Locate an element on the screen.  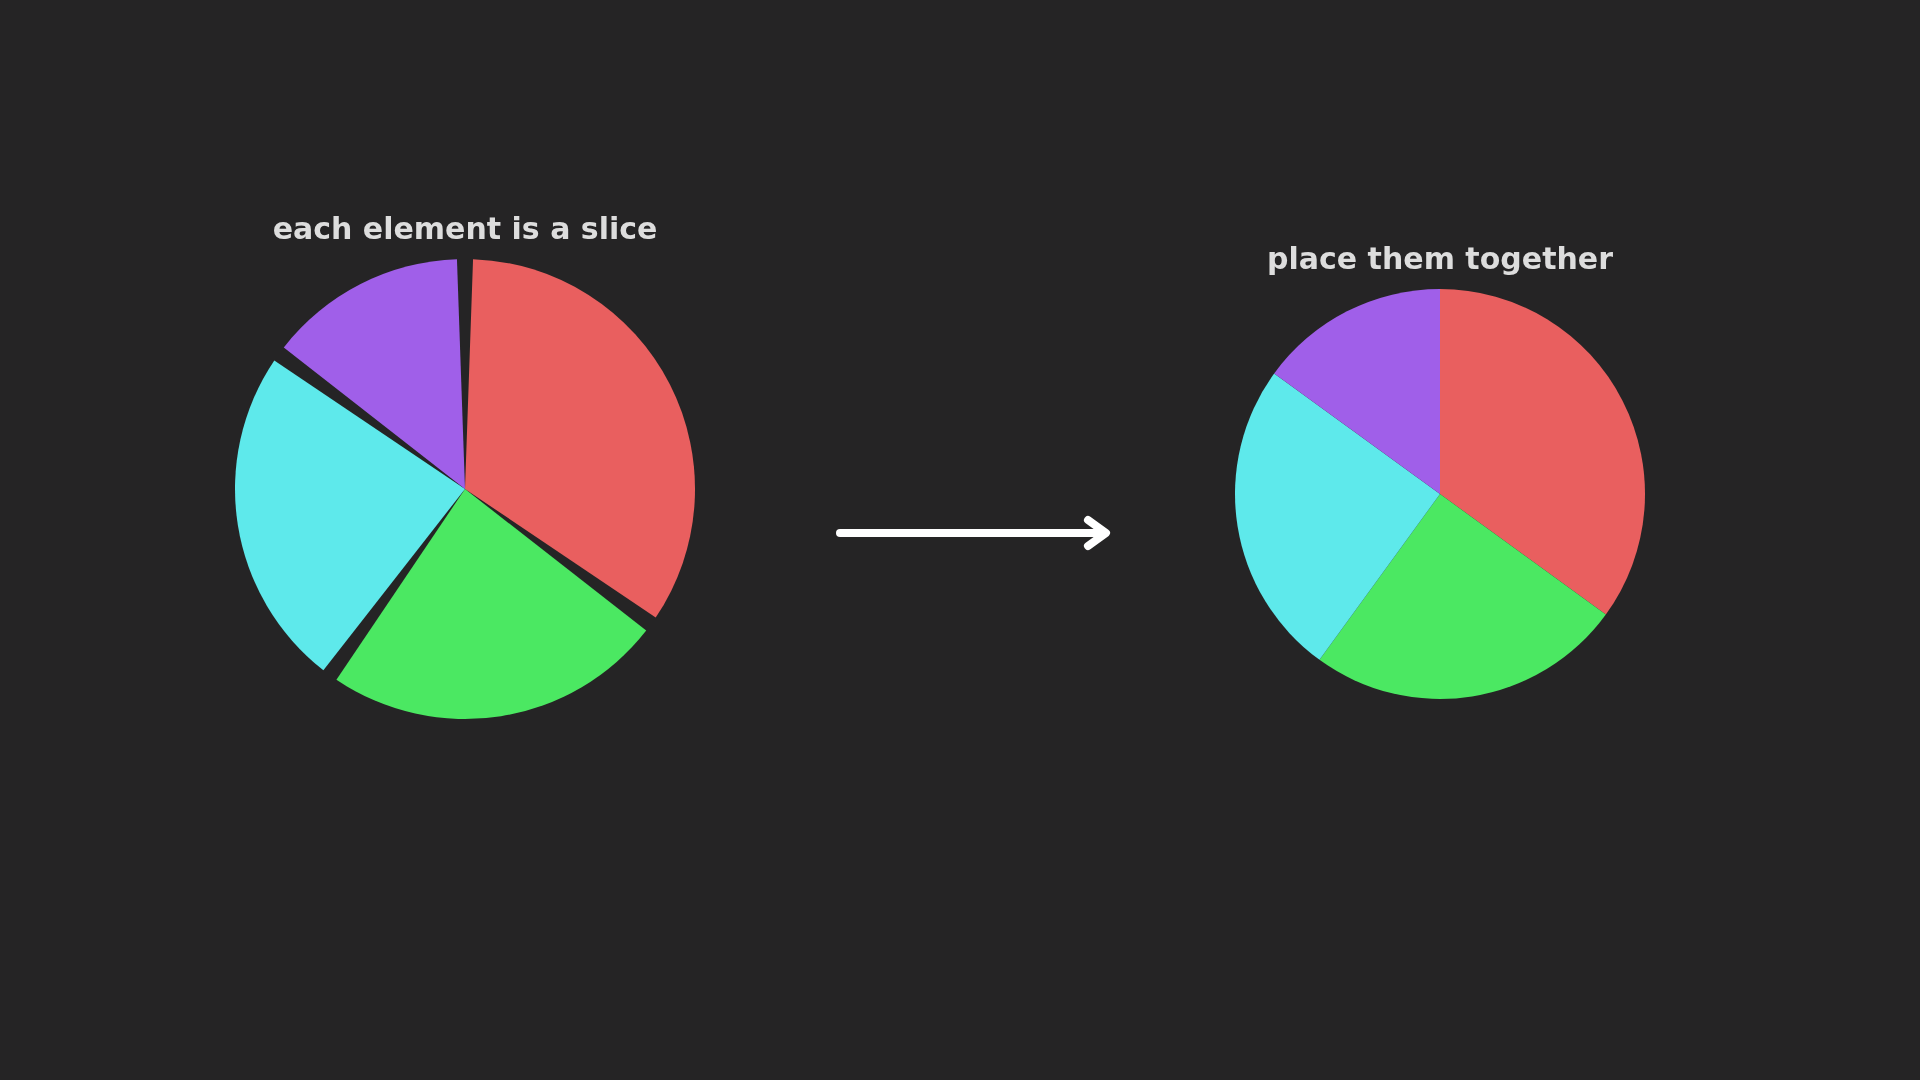
chart-title: each element is a slice is located at coordinates (465, 228).